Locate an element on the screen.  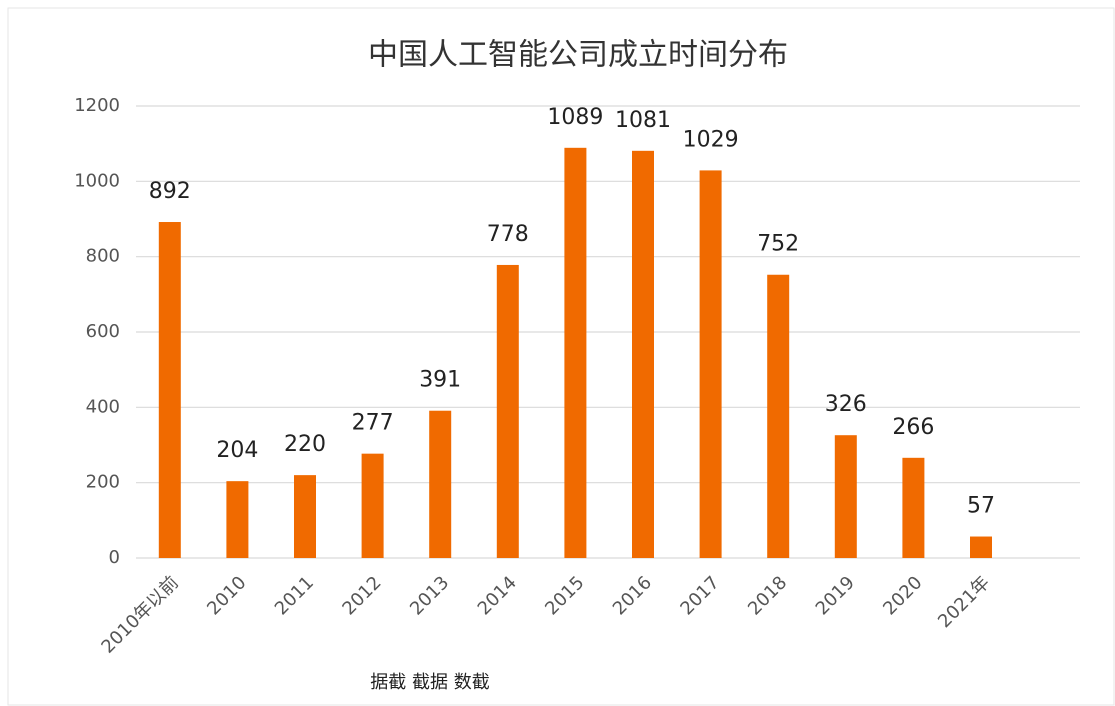
x-tick-label: 2012 is located at coordinates (361, 595).